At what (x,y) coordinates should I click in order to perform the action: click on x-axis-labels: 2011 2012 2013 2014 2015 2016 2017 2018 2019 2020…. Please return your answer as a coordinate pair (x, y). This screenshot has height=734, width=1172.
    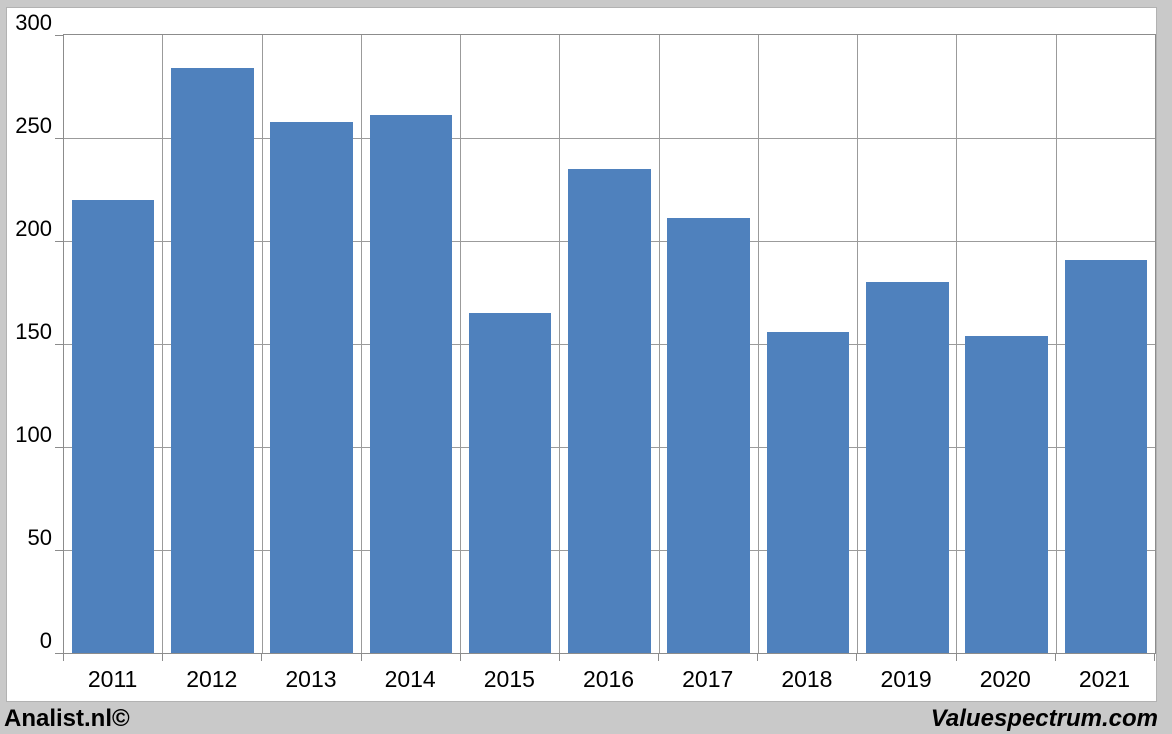
    Looking at the image, I should click on (608, 681).